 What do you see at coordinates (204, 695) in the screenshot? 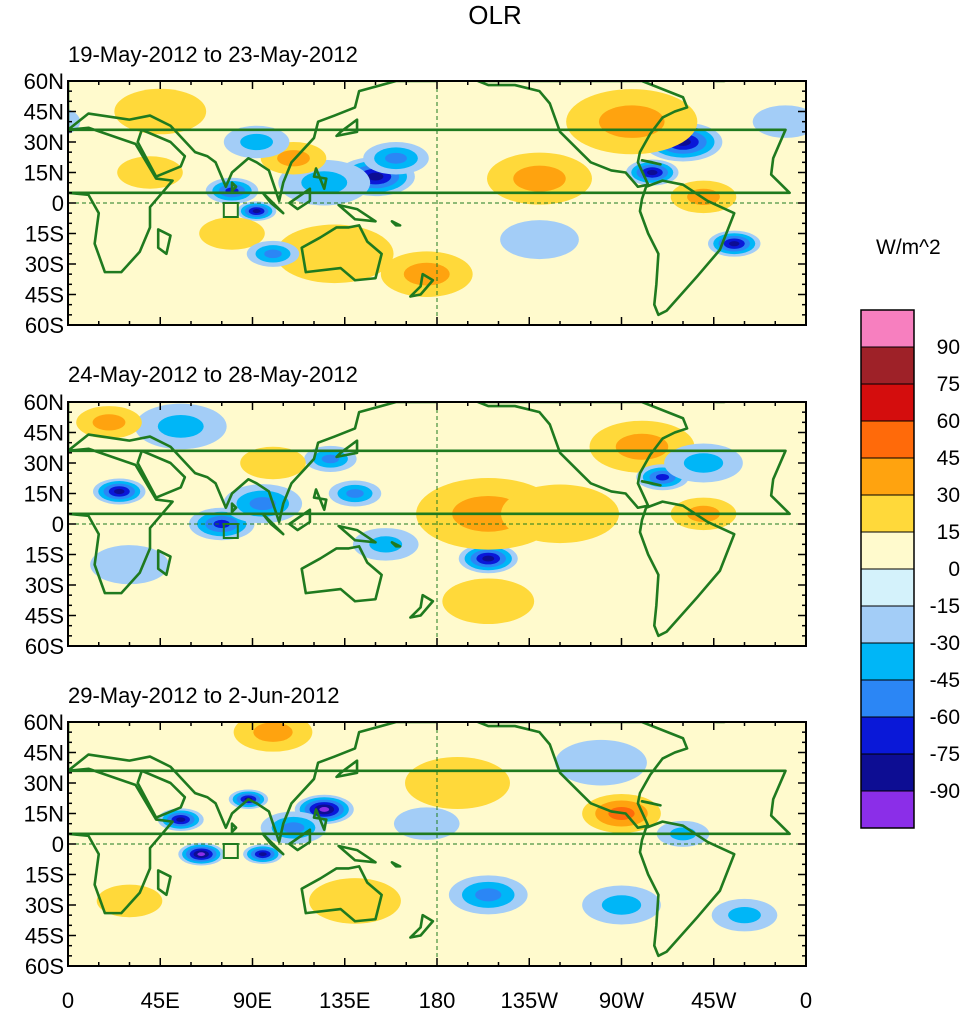
I see `panel-3-title: 29-May-2012 to 2-Jun-2012` at bounding box center [204, 695].